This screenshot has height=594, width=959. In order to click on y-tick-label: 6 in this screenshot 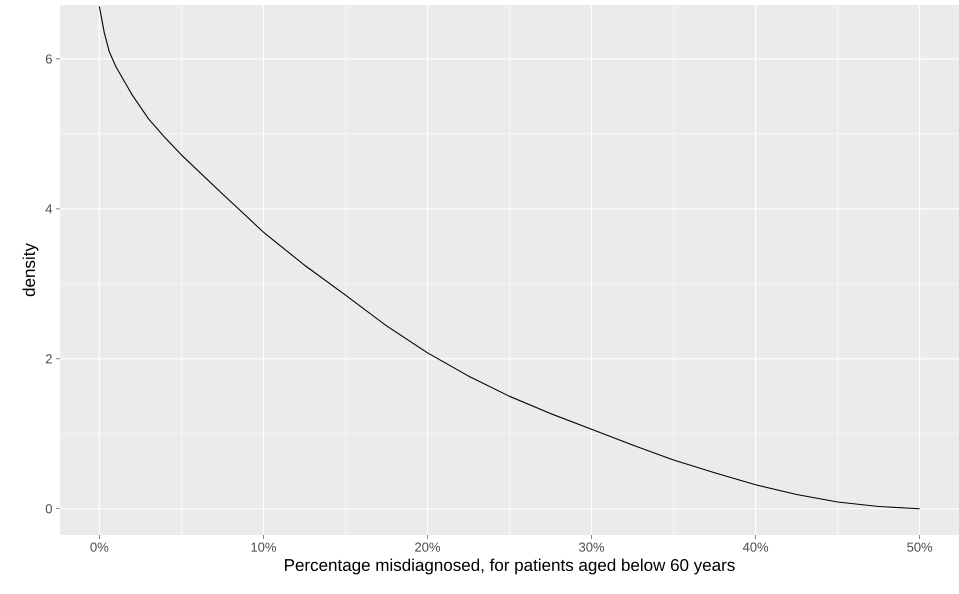, I will do `click(49, 59)`.